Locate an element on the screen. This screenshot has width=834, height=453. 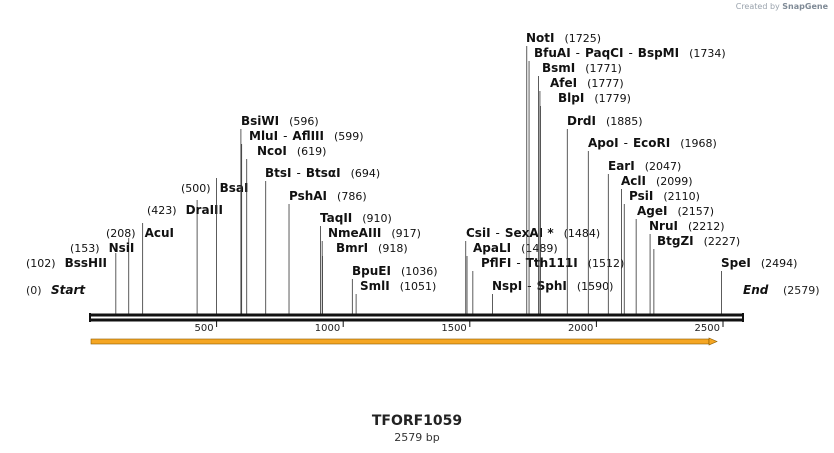
site-bsshii: (102) BssHII is located at coordinates (71, 283).